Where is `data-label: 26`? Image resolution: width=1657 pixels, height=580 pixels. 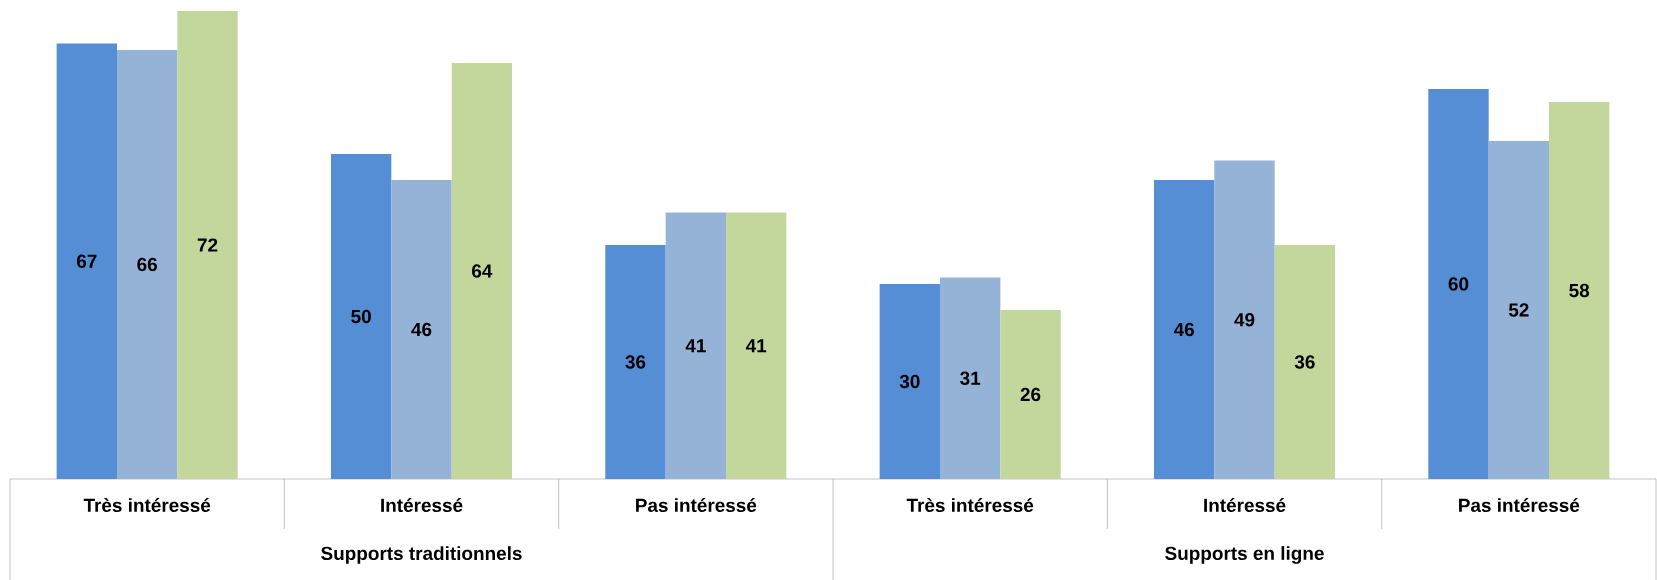
data-label: 26 is located at coordinates (1030, 394).